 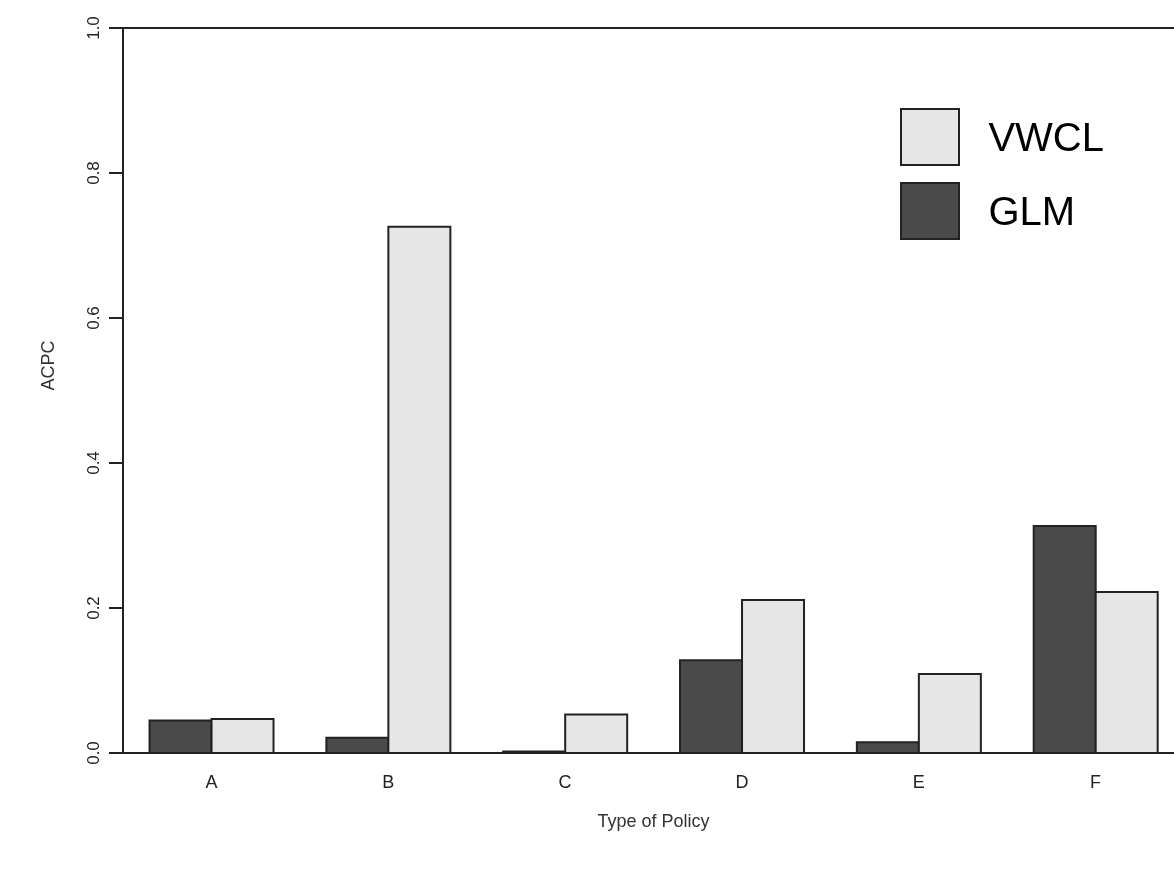 What do you see at coordinates (1096, 781) in the screenshot?
I see `x-tick-label: F` at bounding box center [1096, 781].